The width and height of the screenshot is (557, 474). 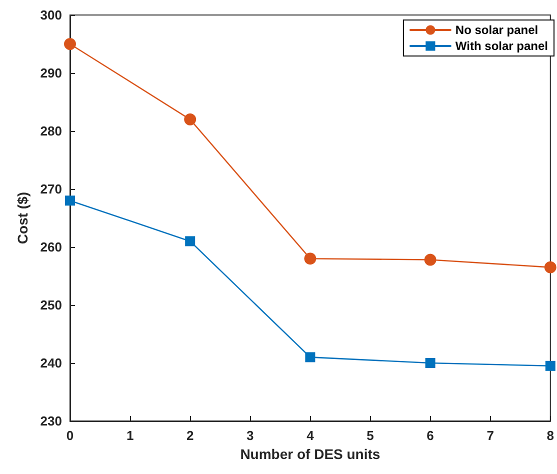 What do you see at coordinates (490, 435) in the screenshot?
I see `x-tick-label: 7` at bounding box center [490, 435].